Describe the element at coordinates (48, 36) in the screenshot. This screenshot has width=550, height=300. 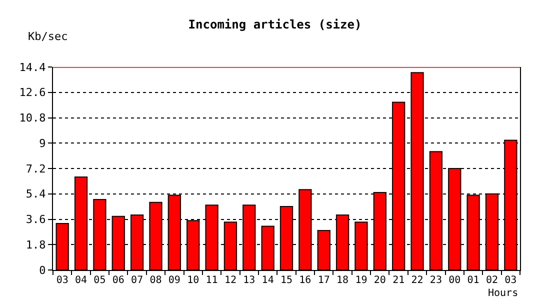
I see `y-axis-title: Kb/sec` at that location.